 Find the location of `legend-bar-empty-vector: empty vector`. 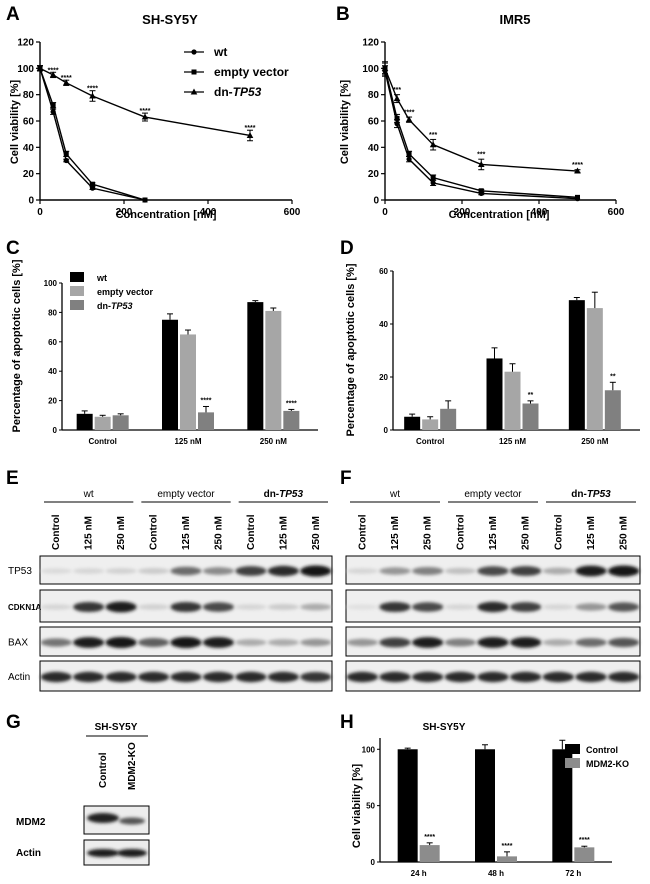

legend-bar-empty-vector: empty vector is located at coordinates (125, 292).